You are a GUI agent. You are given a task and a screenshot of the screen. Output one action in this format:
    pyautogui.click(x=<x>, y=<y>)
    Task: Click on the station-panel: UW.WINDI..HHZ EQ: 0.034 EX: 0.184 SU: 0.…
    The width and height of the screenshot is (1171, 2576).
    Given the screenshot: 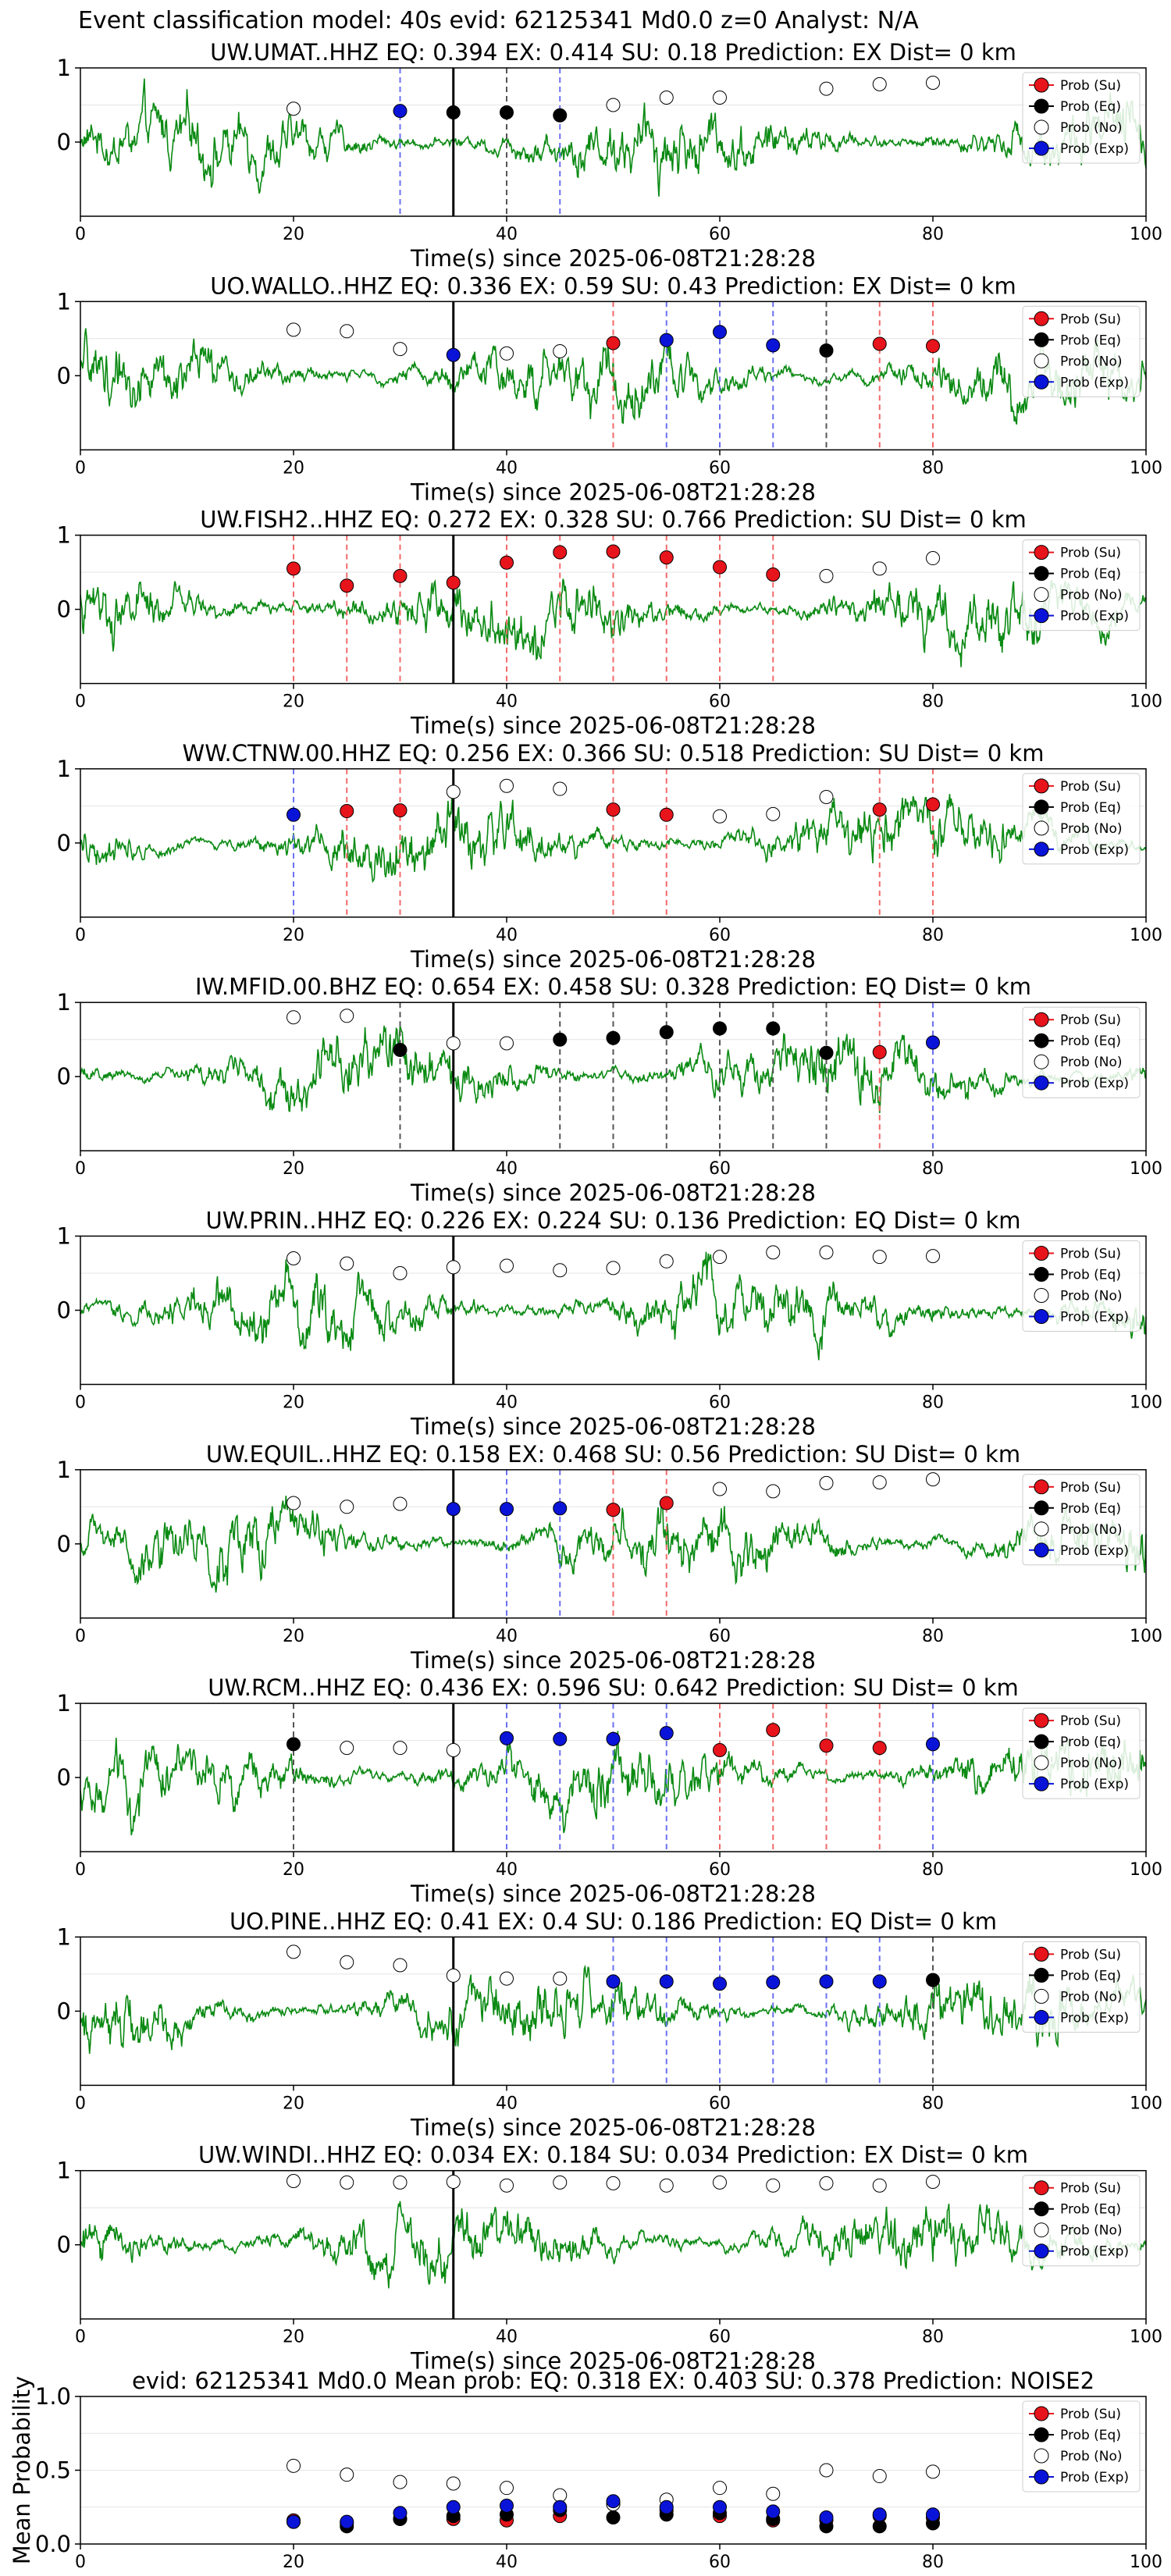 What is the action you would take?
    pyautogui.click(x=609, y=2258)
    